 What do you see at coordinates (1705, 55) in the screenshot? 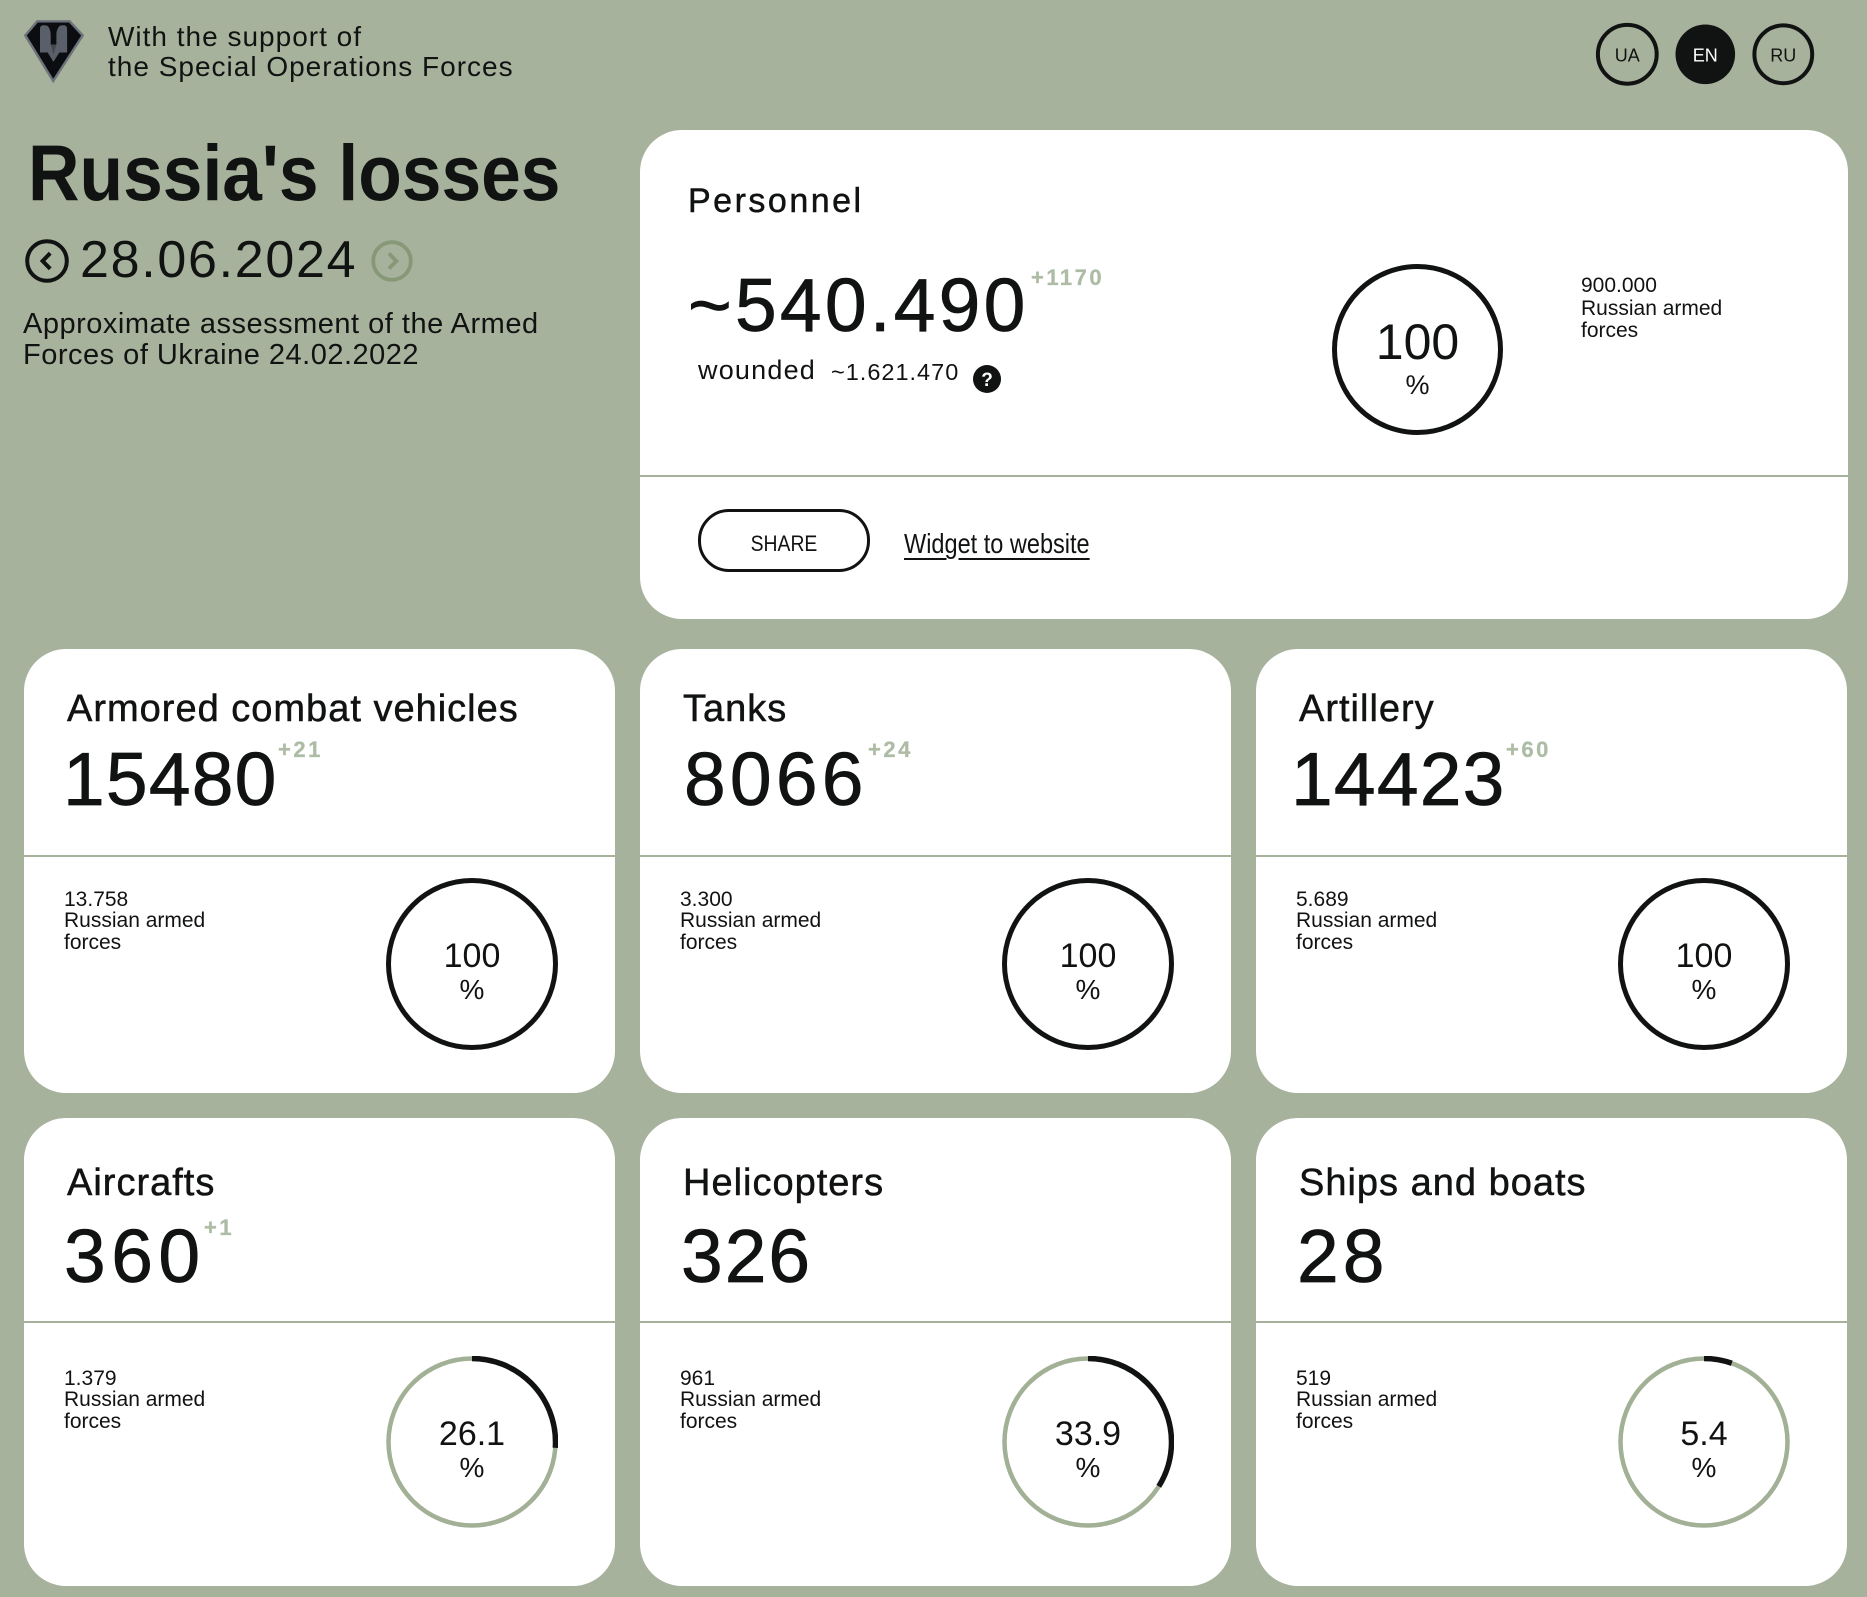
I see `svg-text: EN` at bounding box center [1705, 55].